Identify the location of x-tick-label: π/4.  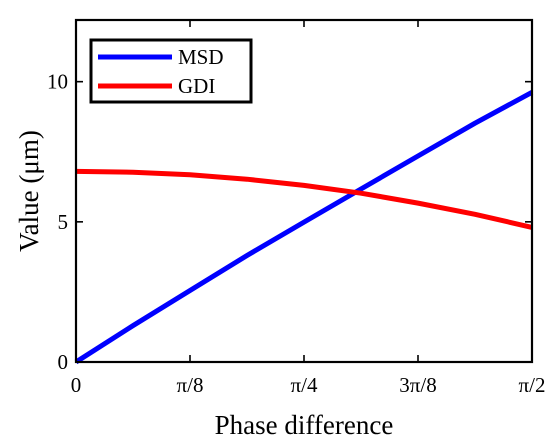
(304, 385).